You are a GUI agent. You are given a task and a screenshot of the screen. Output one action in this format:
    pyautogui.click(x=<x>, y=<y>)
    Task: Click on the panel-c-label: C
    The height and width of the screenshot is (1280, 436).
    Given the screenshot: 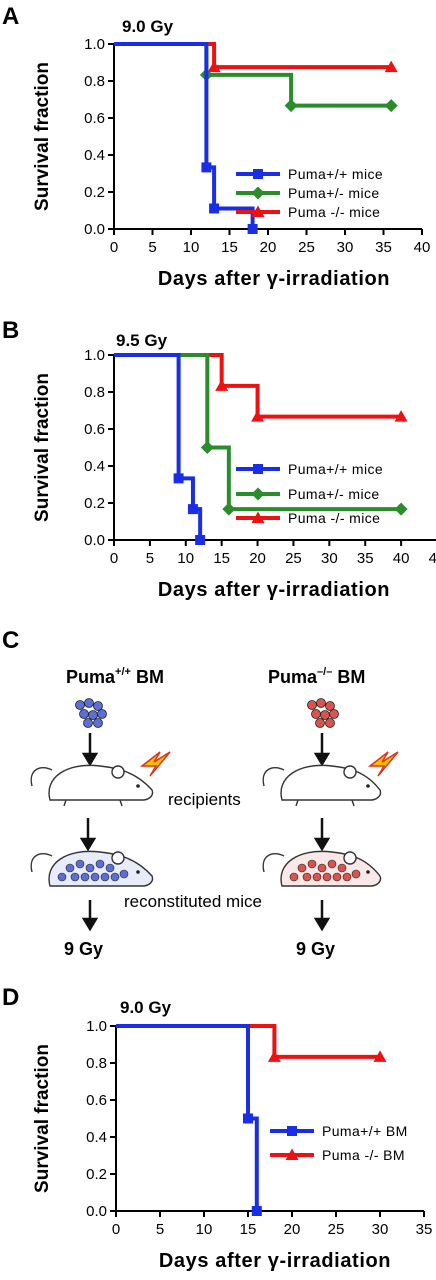 What is the action you would take?
    pyautogui.click(x=10, y=640)
    